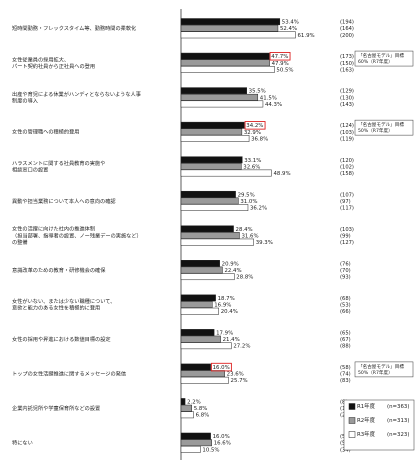 This screenshot has width=420, height=466. Describe the element at coordinates (347, 243) in the screenshot. I see `count-label: (127)` at that location.